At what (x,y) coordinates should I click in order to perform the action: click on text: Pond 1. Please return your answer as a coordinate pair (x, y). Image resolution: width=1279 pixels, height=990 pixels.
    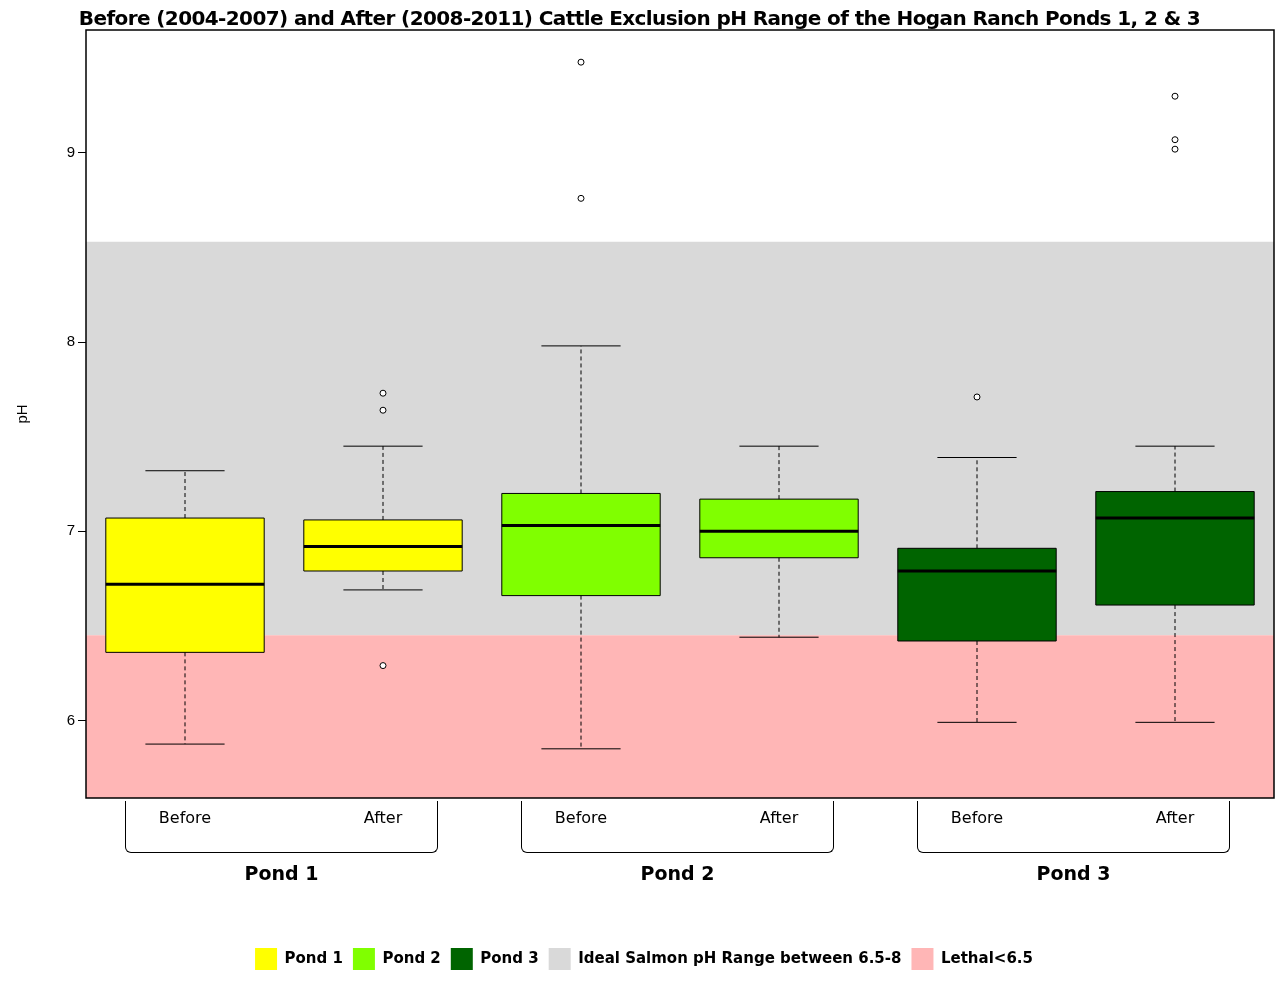
    Looking at the image, I should click on (281, 873).